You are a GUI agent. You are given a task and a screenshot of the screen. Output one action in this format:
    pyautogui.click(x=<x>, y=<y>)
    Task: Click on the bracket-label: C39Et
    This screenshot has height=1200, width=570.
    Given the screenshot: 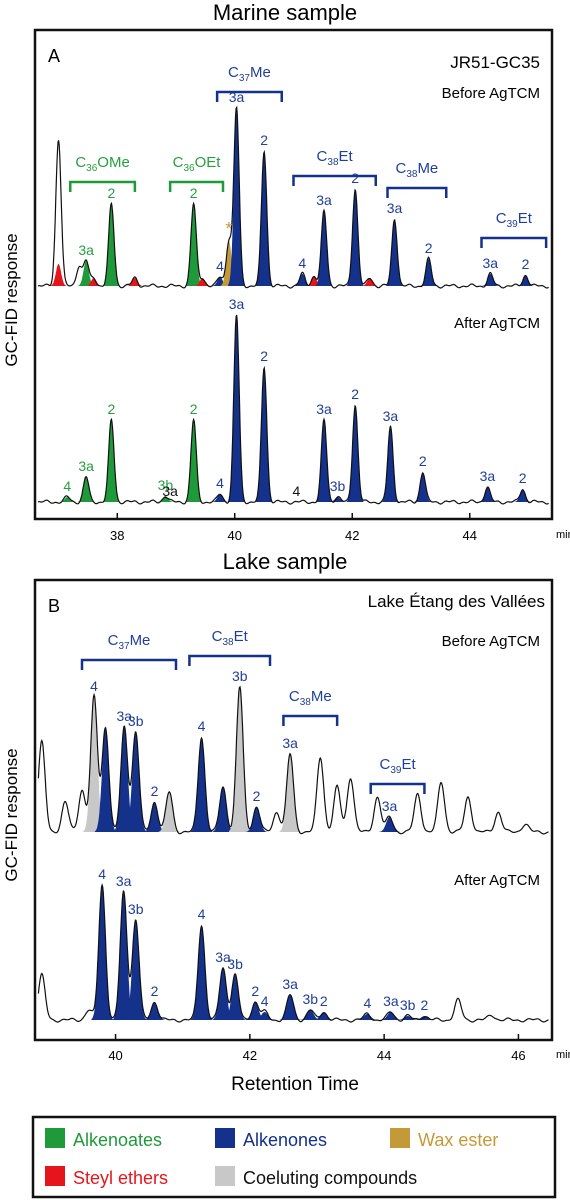 What is the action you would take?
    pyautogui.click(x=397, y=766)
    